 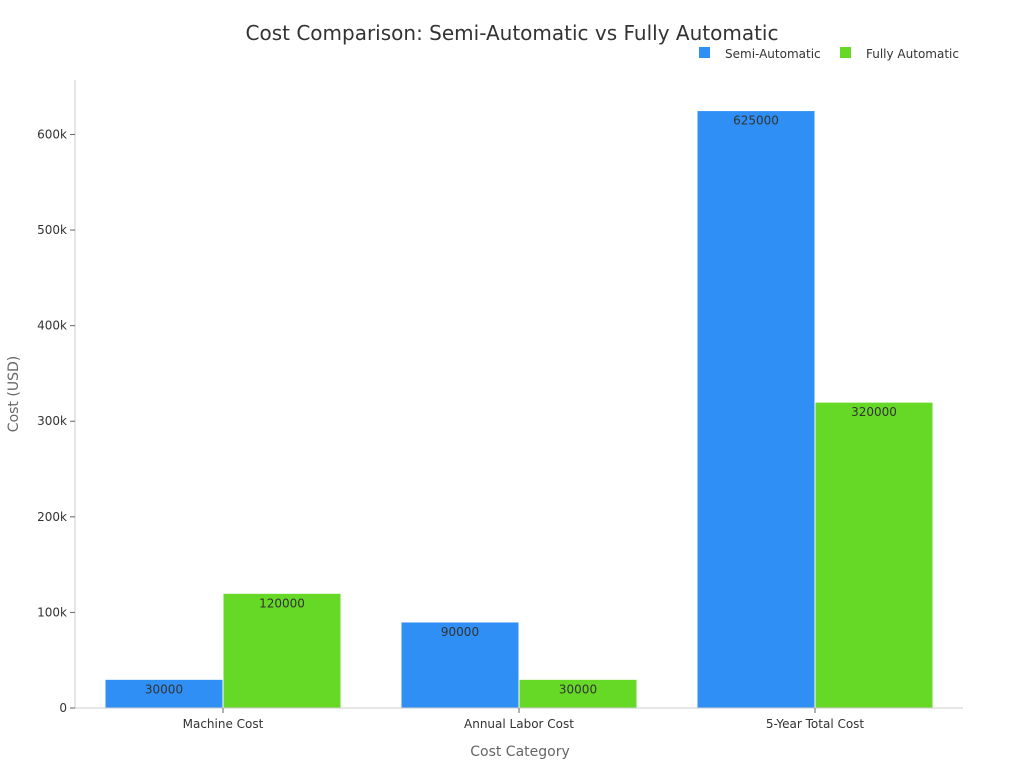 I want to click on y-tick-label: 100k, so click(x=52, y=612).